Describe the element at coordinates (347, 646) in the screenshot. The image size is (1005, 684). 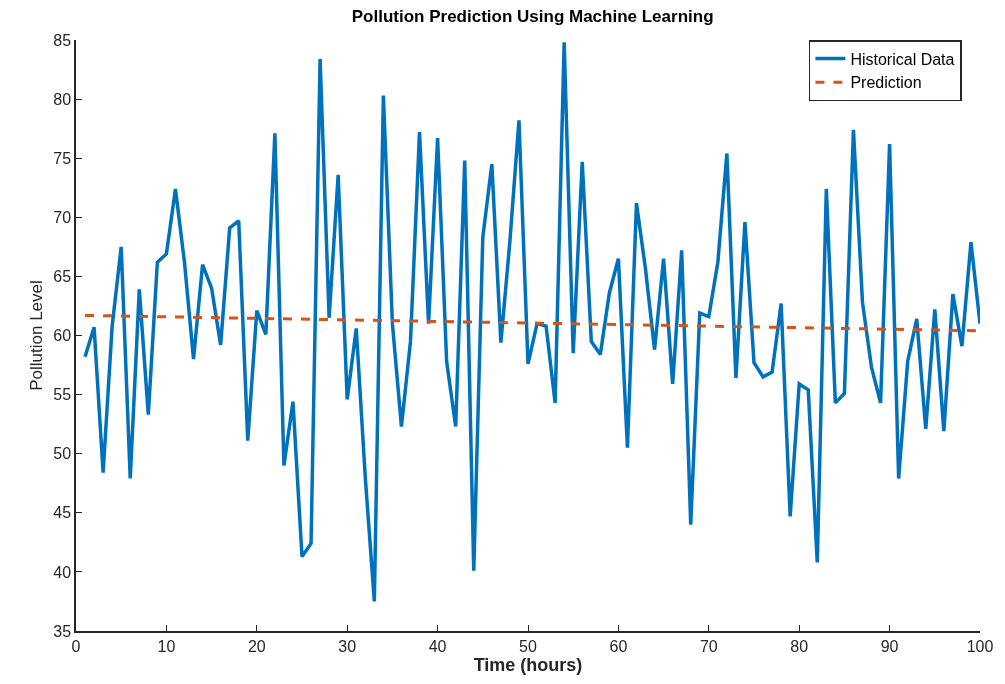
I see `x-tick-label: 30` at that location.